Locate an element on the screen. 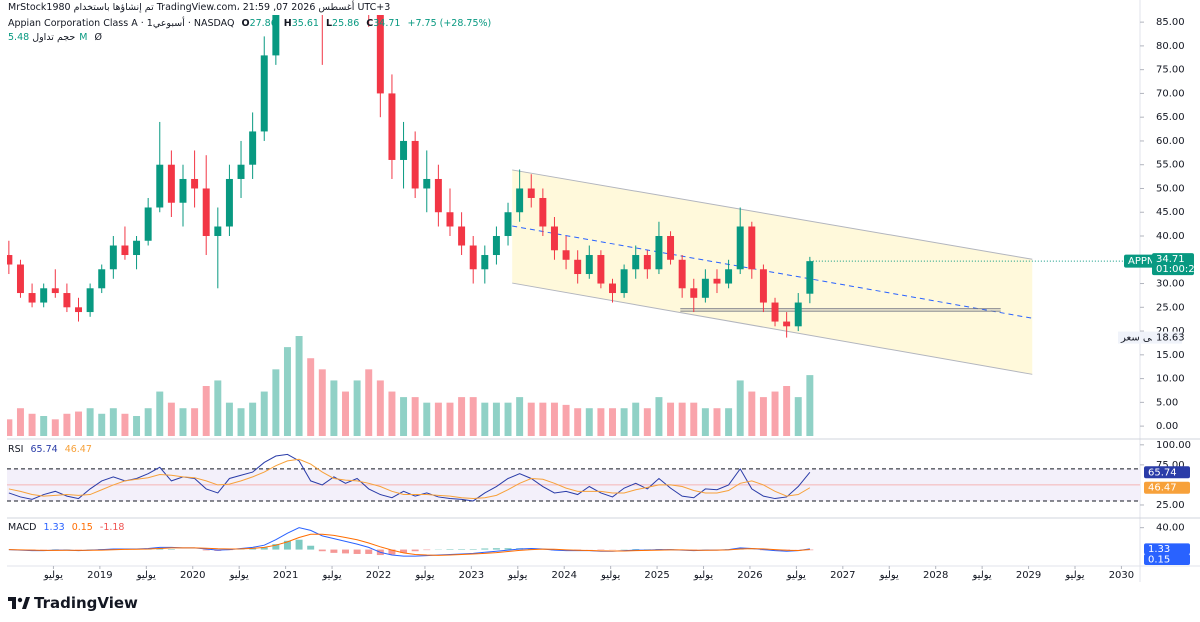  rsi-value: 65.74 is located at coordinates (44, 449).